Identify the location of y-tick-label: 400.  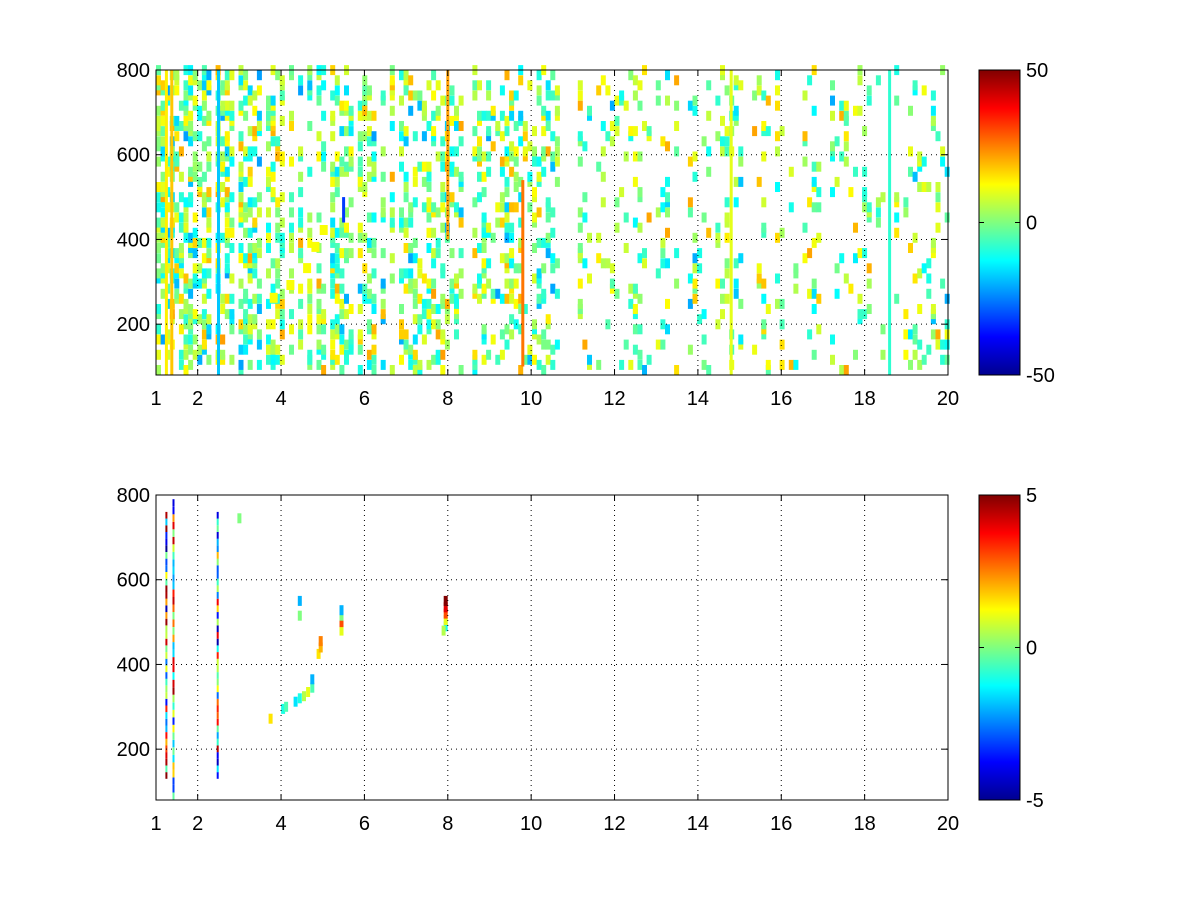
(133, 665).